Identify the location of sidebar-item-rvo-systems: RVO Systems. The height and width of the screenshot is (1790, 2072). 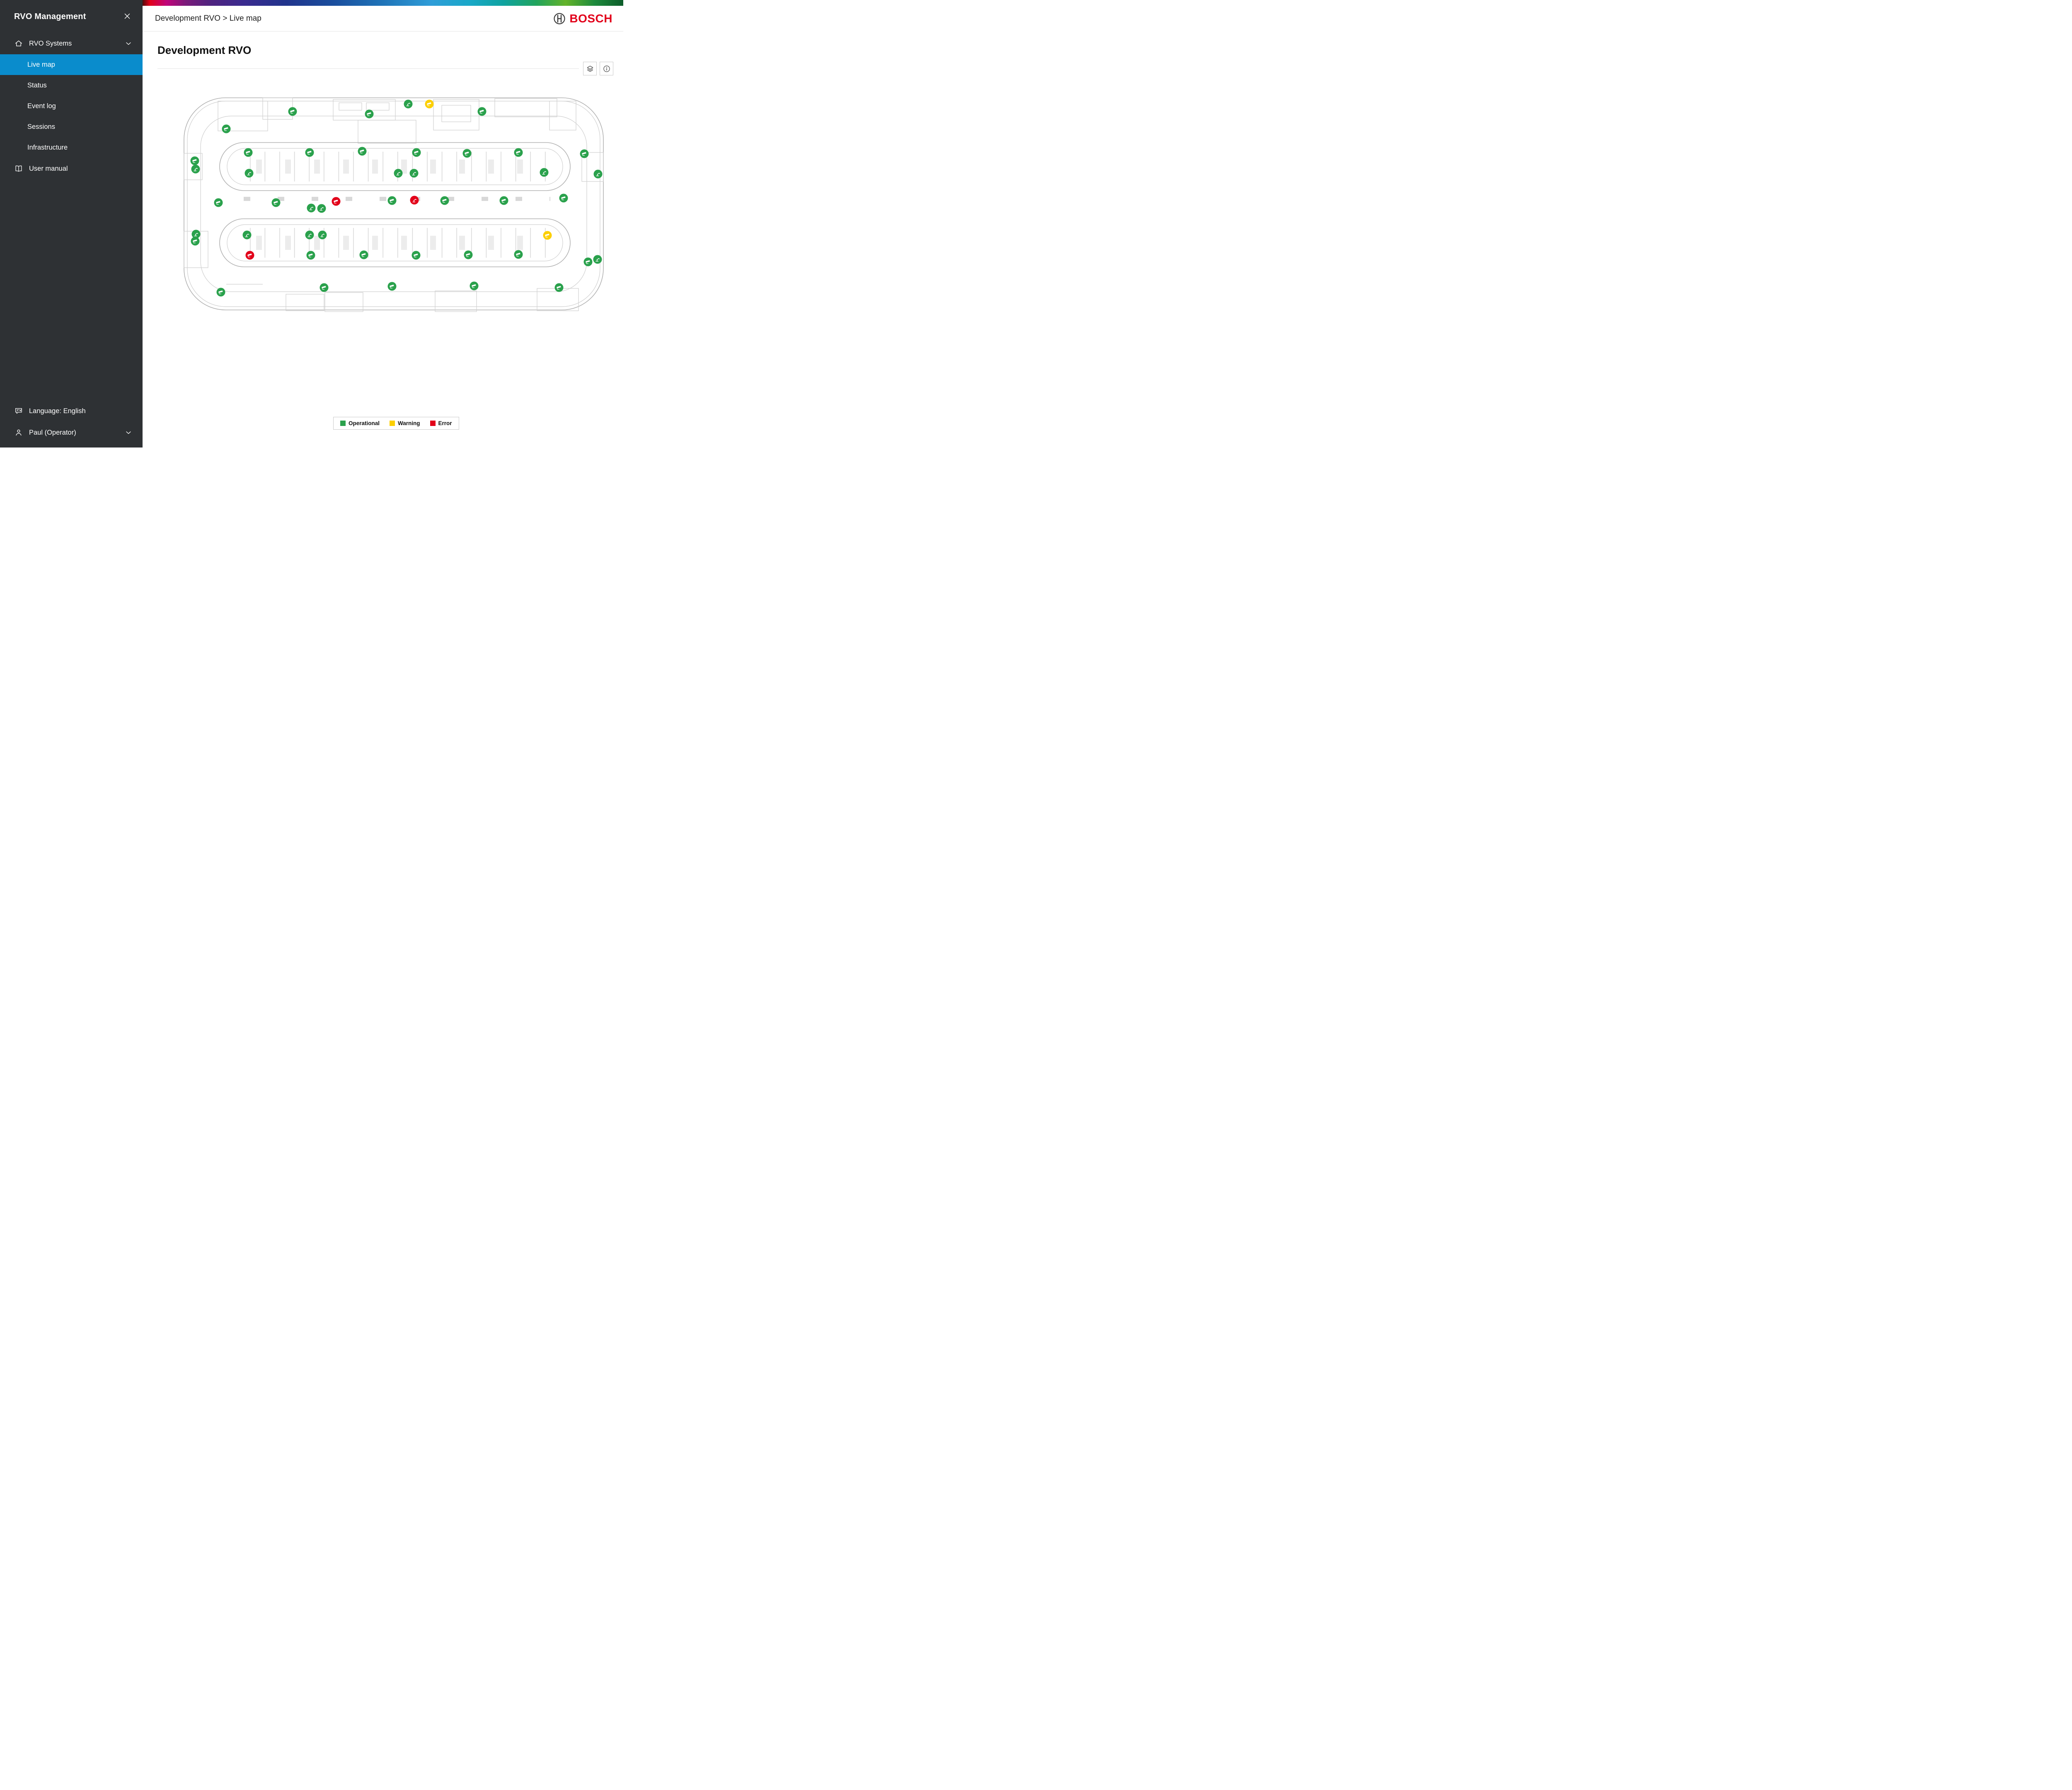
(71, 44).